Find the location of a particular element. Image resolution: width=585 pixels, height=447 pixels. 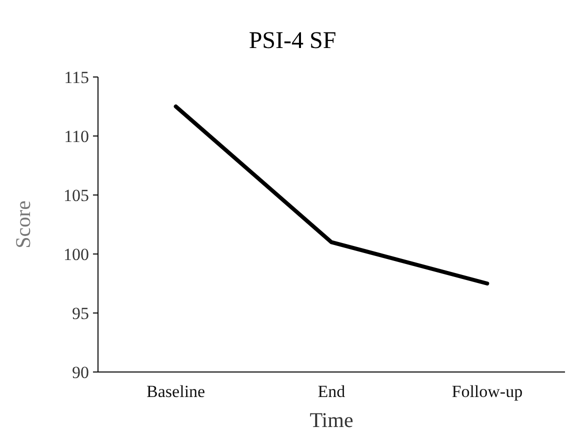

x-axis-title: Time is located at coordinates (332, 420).